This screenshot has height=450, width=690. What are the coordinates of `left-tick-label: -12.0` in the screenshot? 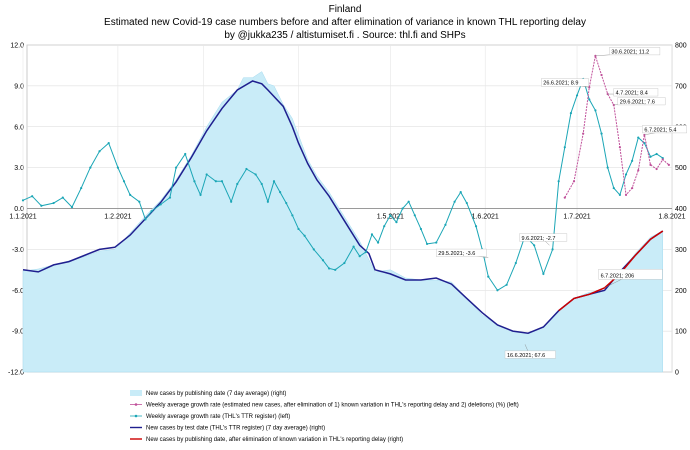 It's located at (16, 373).